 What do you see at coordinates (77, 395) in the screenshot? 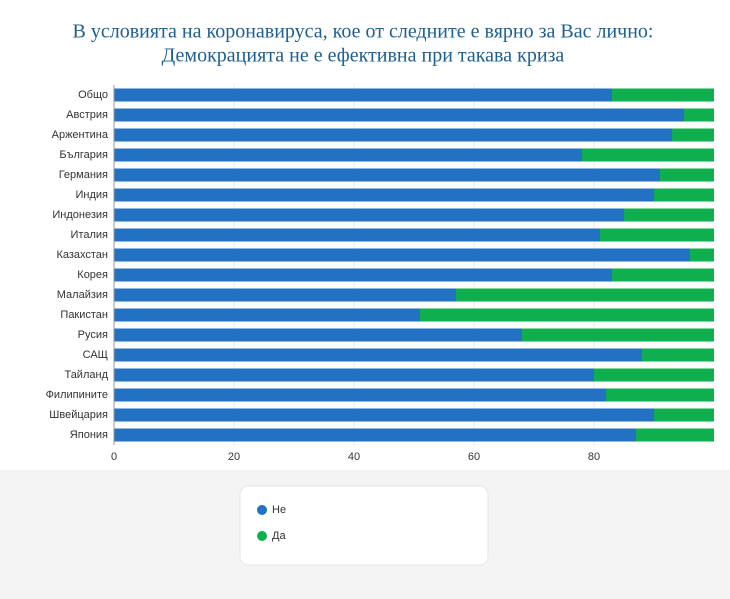
I see `y-tick-label: Филипините` at bounding box center [77, 395].